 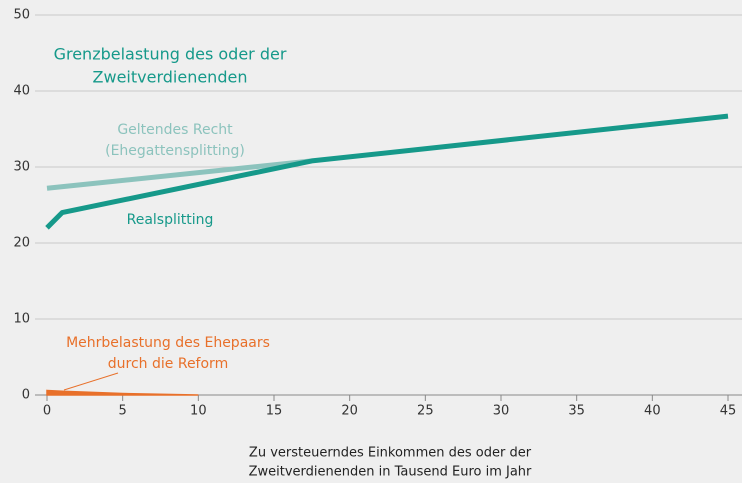 I want to click on series-label: Mehrbelastung des Ehepaars, so click(x=168, y=343).